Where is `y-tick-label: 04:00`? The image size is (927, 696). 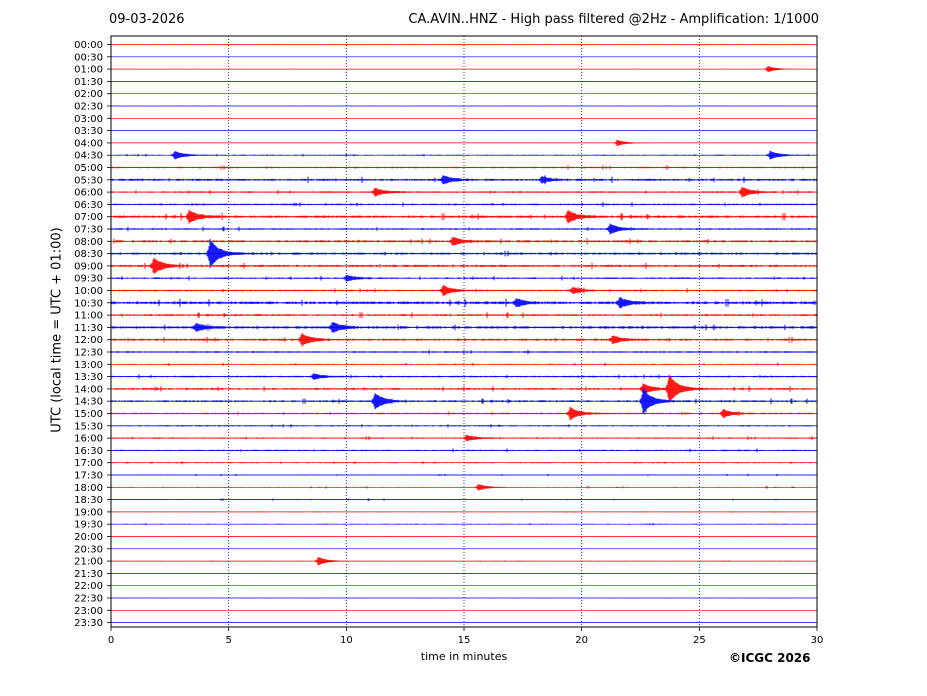
y-tick-label: 04:00 is located at coordinates (88, 143).